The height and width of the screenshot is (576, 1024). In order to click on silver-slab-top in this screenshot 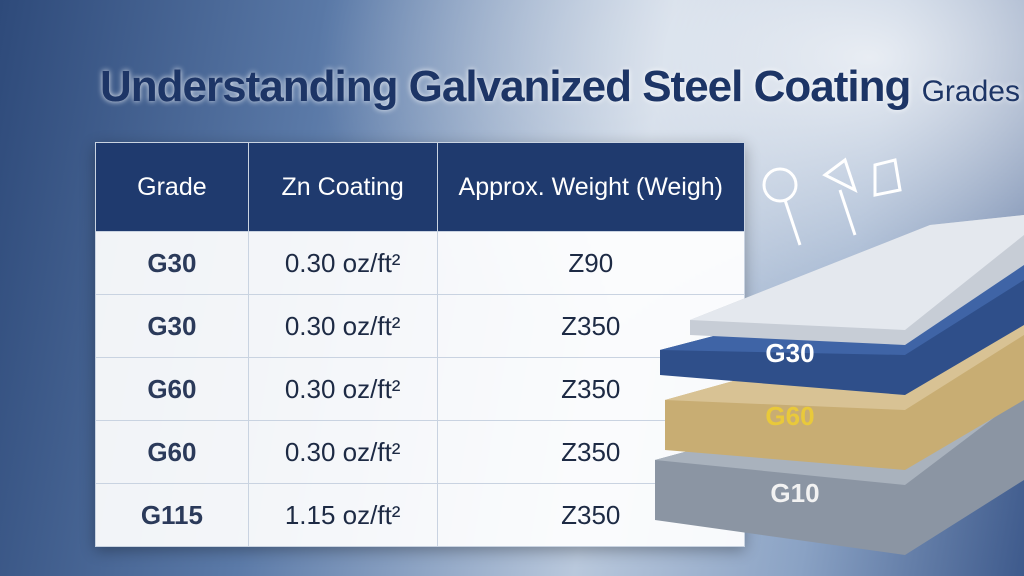, I will do `click(857, 272)`.